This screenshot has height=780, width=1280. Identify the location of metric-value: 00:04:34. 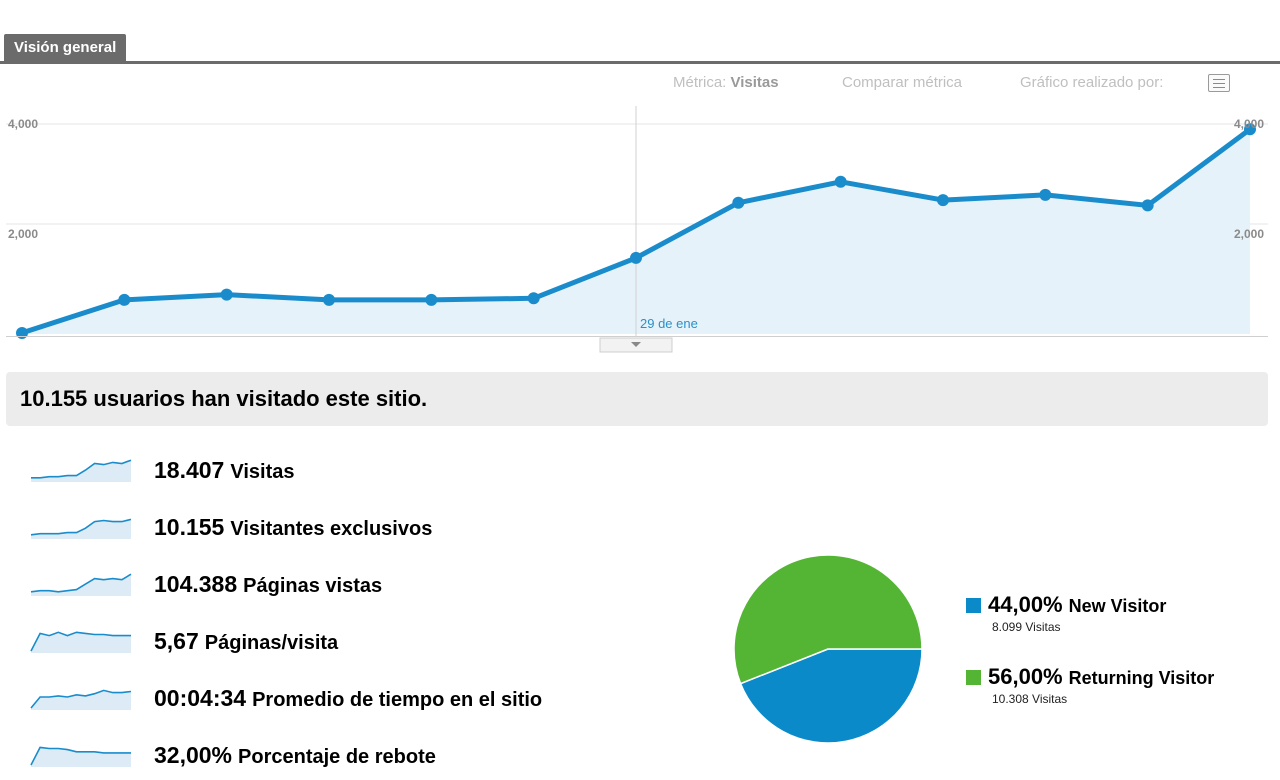
(200, 698).